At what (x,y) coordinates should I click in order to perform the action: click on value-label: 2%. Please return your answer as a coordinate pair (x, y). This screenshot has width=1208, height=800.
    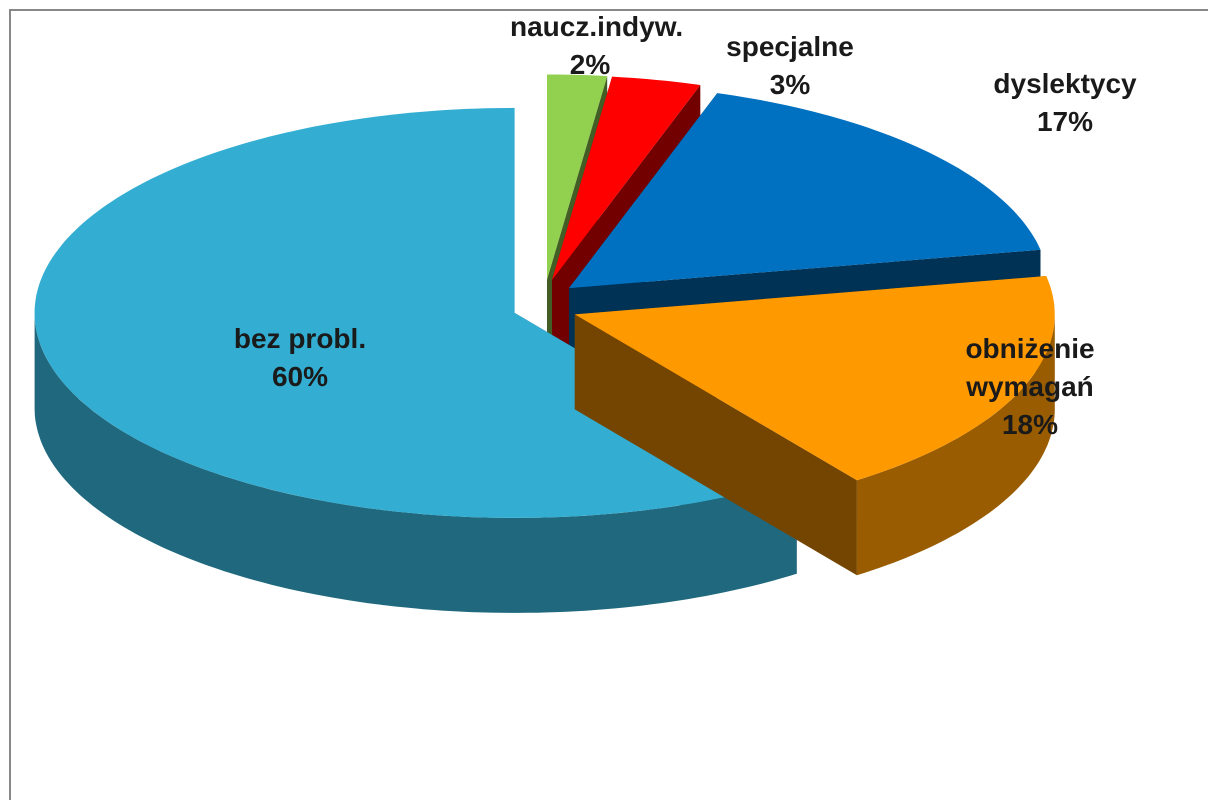
    Looking at the image, I should click on (590, 64).